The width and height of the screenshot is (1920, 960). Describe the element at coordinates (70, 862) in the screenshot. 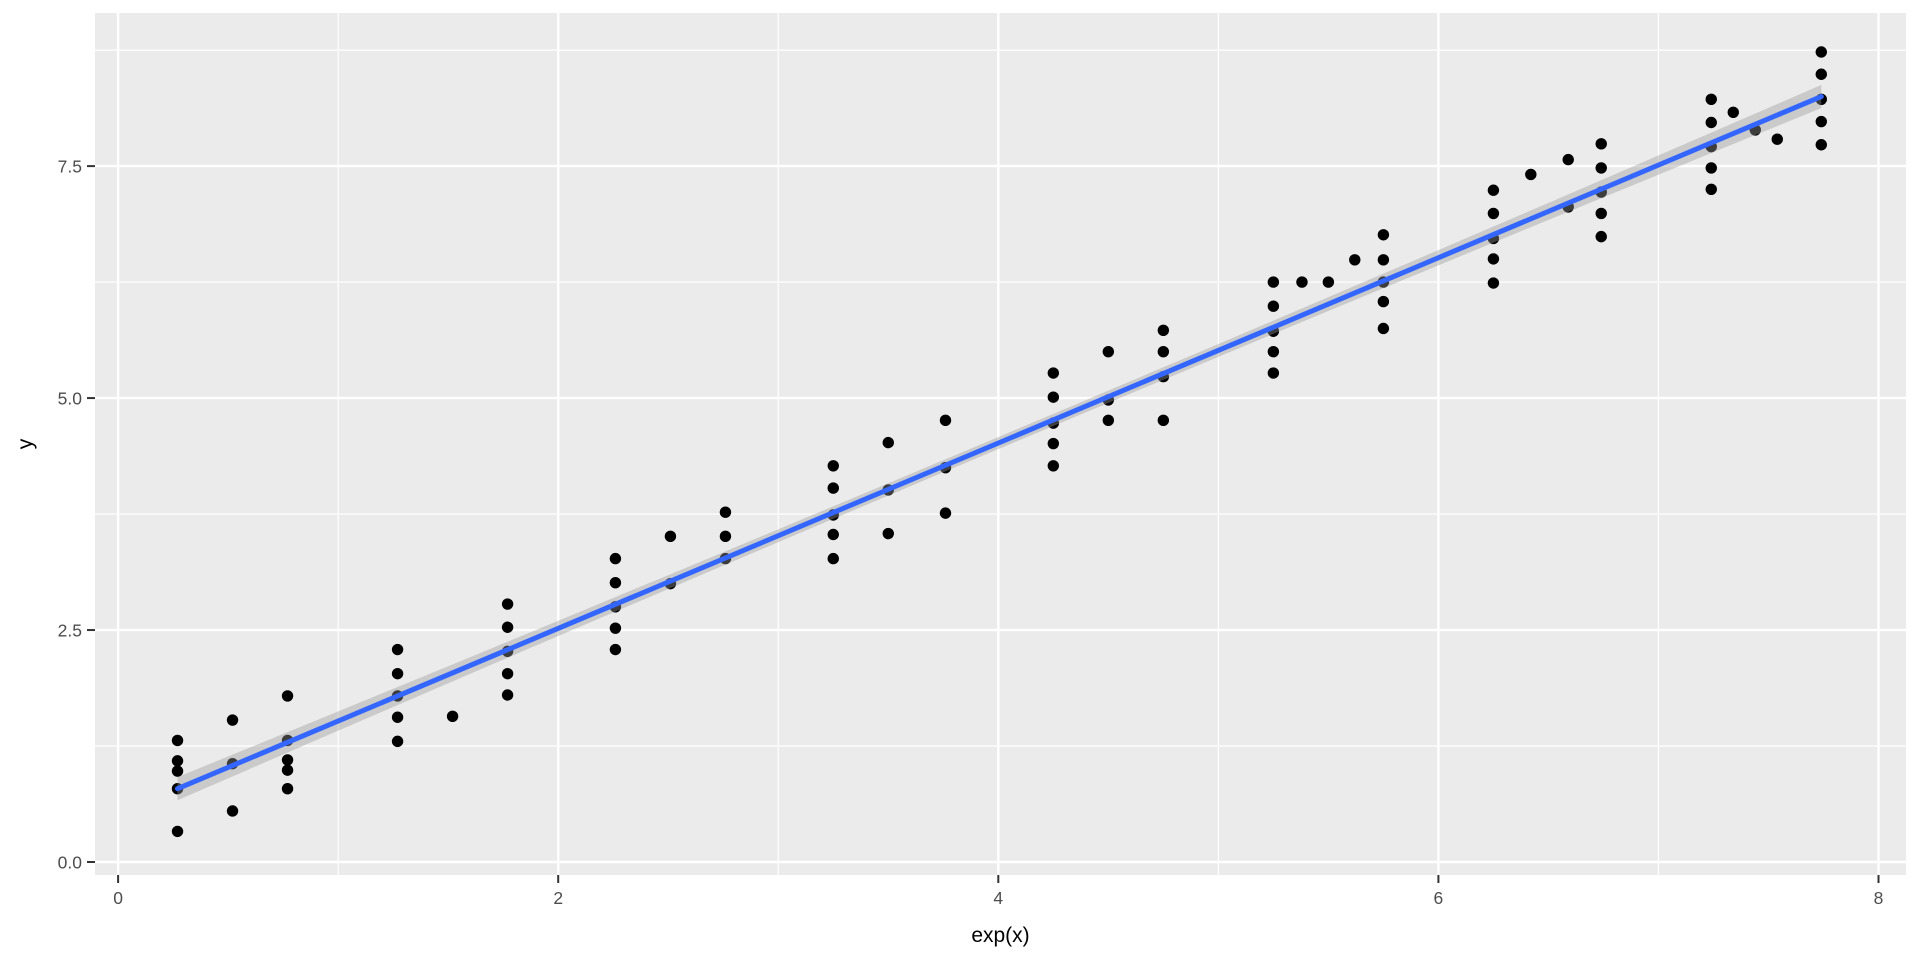

I see `y-tick-label: 0.0` at that location.